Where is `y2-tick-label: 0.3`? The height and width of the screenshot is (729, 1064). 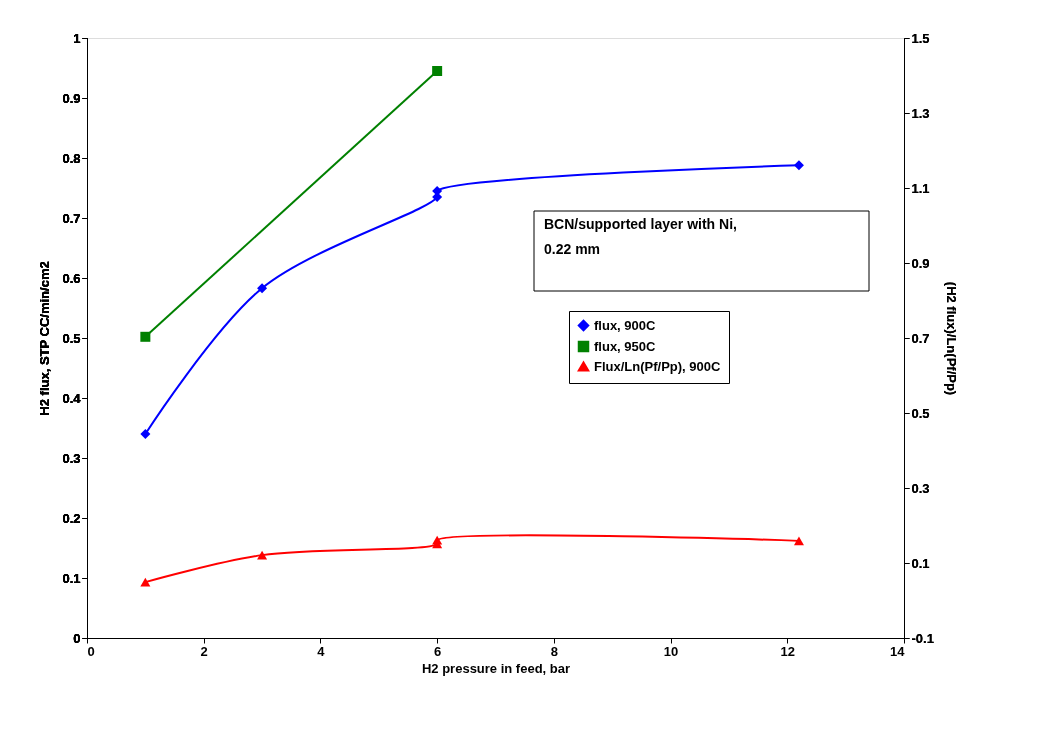
y2-tick-label: 0.3 is located at coordinates (920, 488).